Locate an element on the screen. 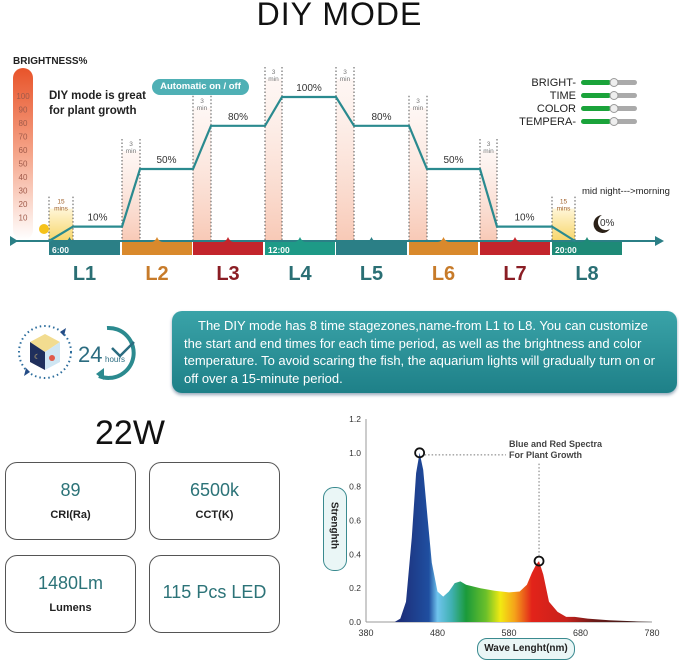 The height and width of the screenshot is (663, 679). spec-value: 115 Pcs LED is located at coordinates (214, 592).